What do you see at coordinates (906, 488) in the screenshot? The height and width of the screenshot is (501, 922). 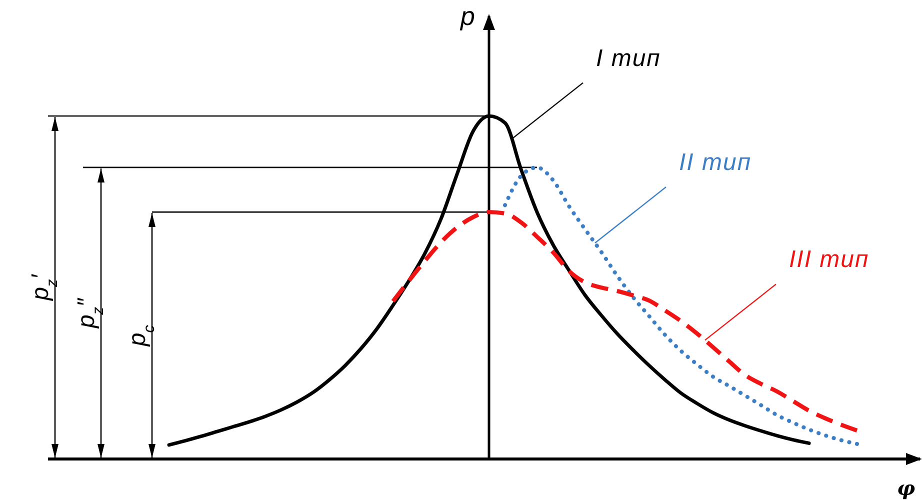 I see `x-axis-title: φ` at bounding box center [906, 488].